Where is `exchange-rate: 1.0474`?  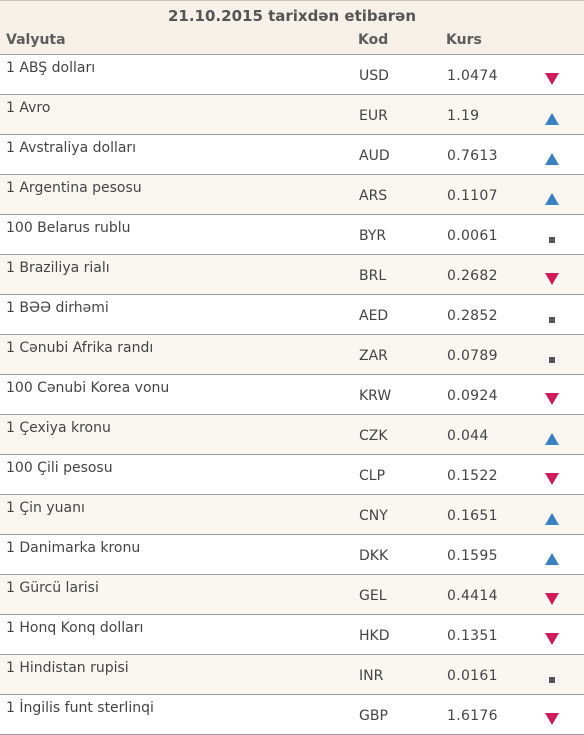
exchange-rate: 1.0474 is located at coordinates (472, 76).